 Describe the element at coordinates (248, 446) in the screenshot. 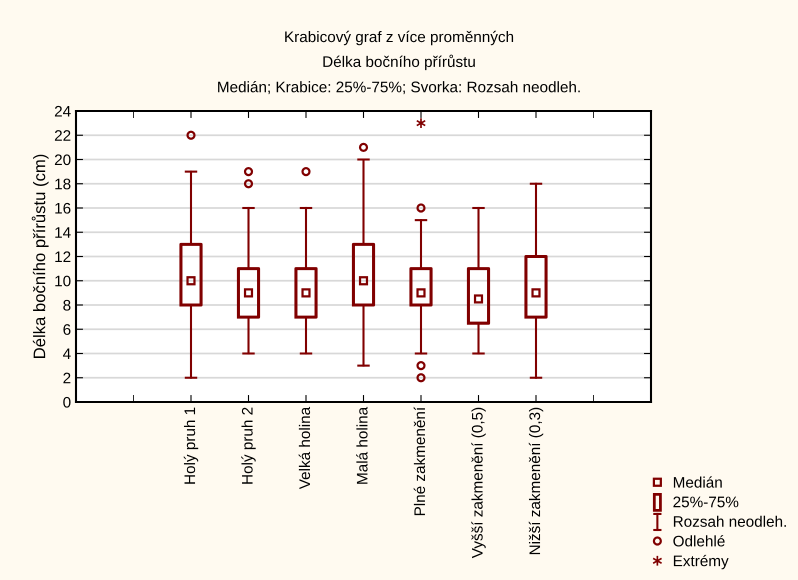

I see `x-tick-label: Holý pruh 2` at that location.